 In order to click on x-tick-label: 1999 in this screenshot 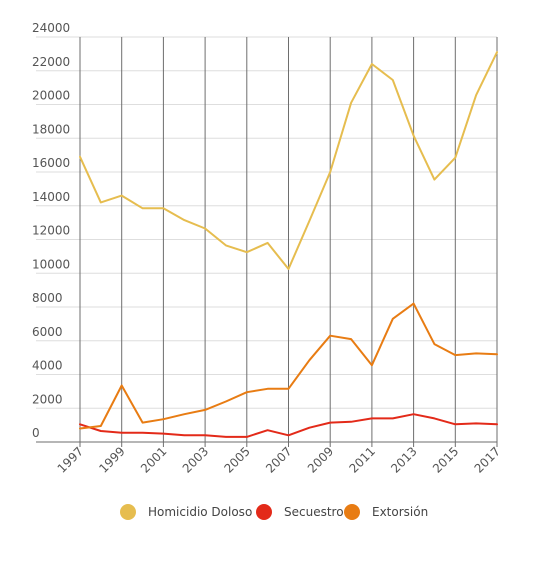, I will do `click(111, 459)`.